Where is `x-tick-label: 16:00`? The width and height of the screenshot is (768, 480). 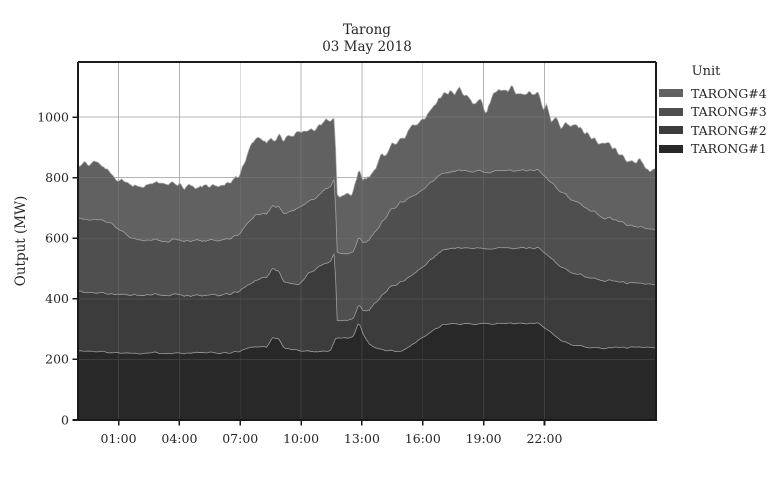 x-tick-label: 16:00 is located at coordinates (423, 438).